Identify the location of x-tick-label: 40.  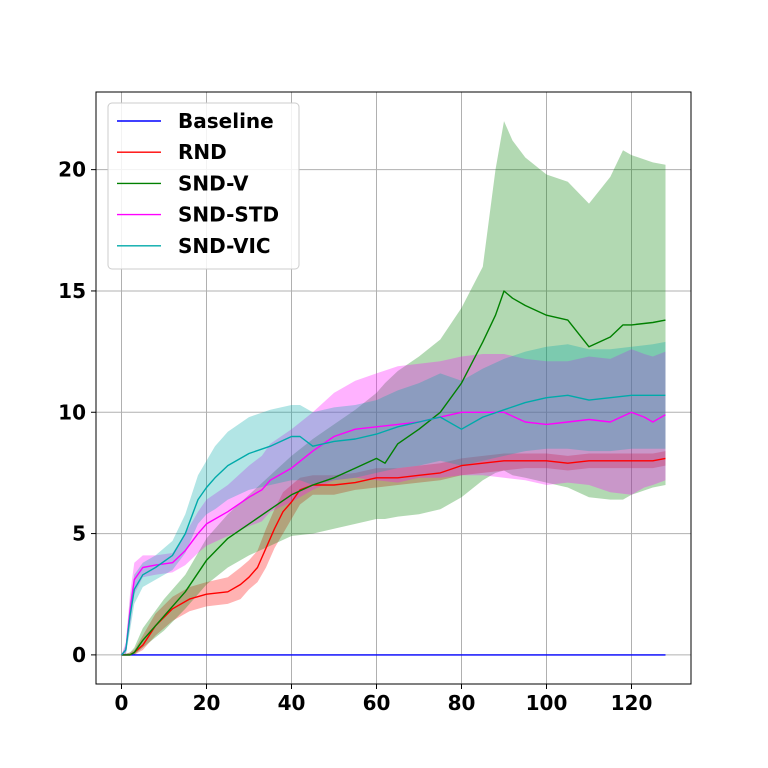
(292, 703).